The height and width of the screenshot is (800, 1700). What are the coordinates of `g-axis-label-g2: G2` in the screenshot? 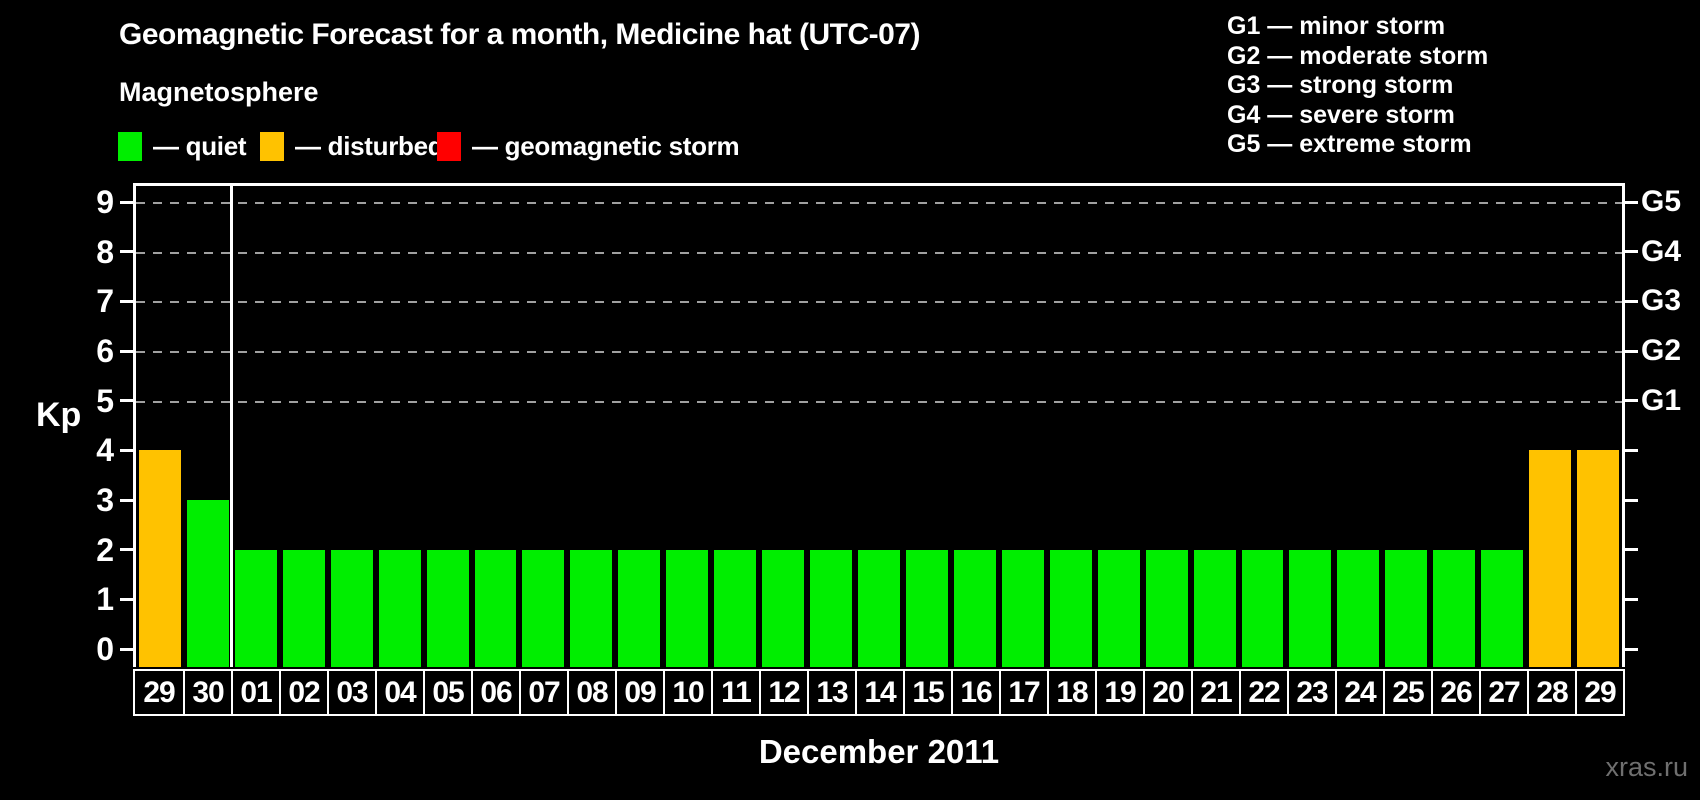 It's located at (1661, 351).